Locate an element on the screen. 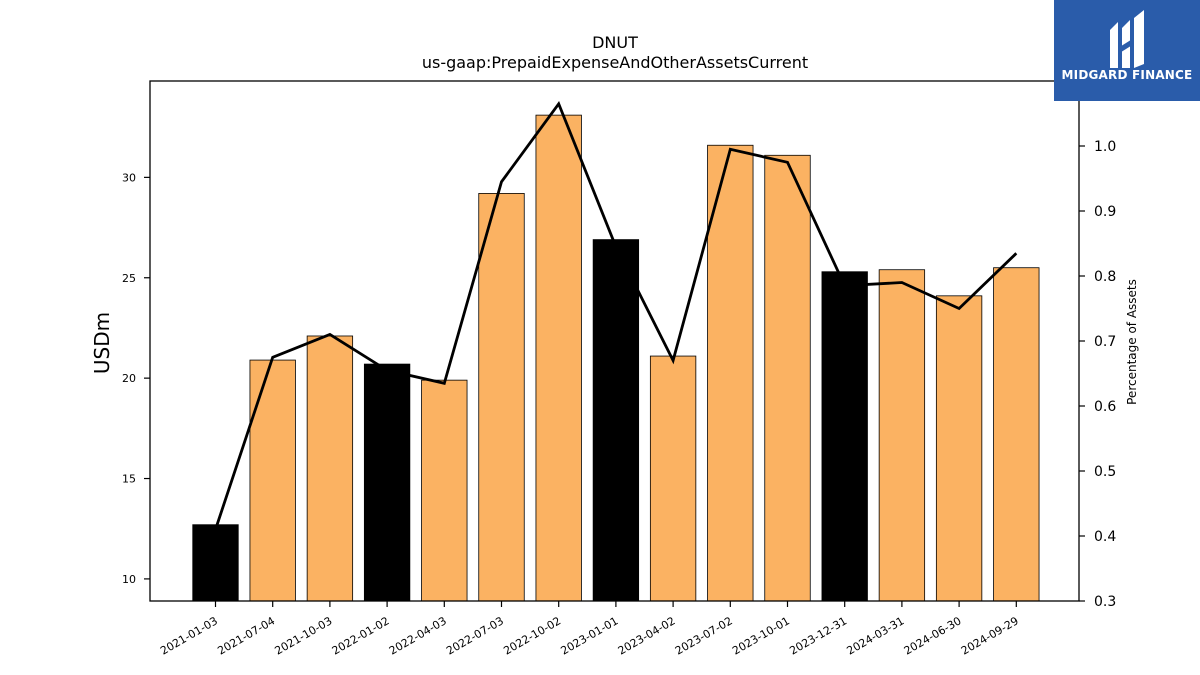  x-tick-label: 2024-03-31 is located at coordinates (876, 635).